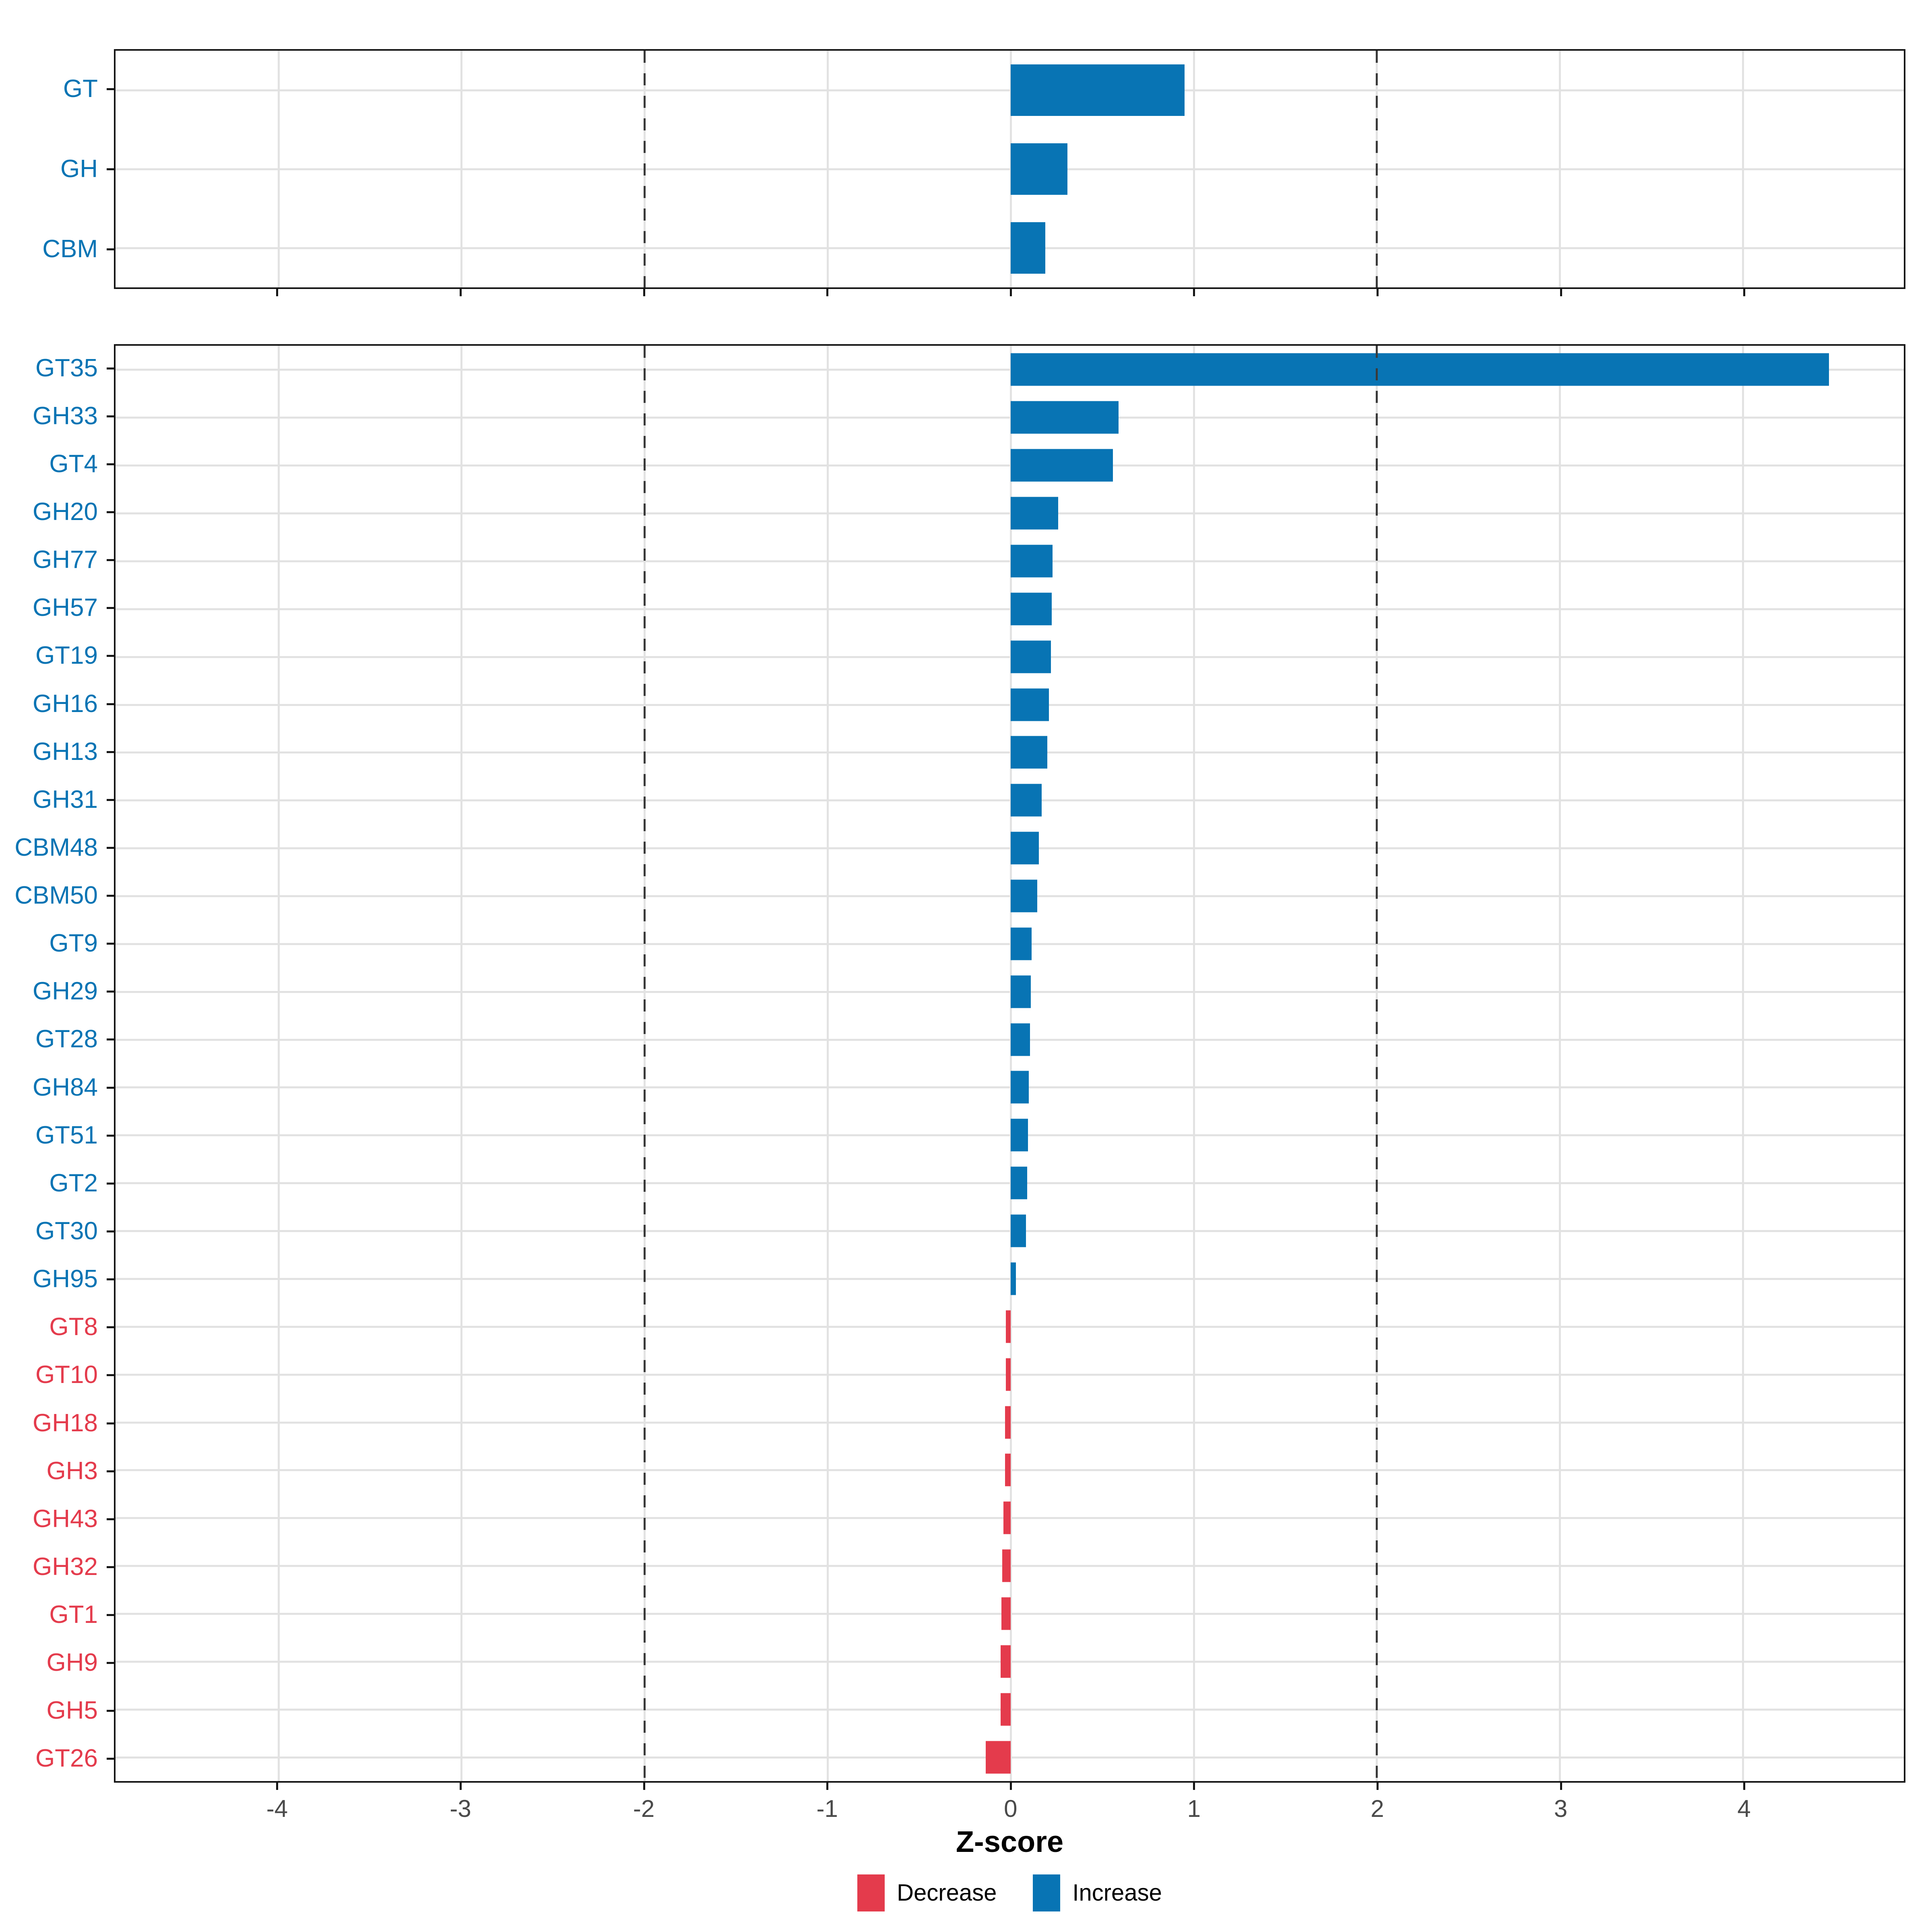 The height and width of the screenshot is (1932, 1932). Describe the element at coordinates (66, 1758) in the screenshot. I see `y-axis-label-GT26: GT26` at that location.